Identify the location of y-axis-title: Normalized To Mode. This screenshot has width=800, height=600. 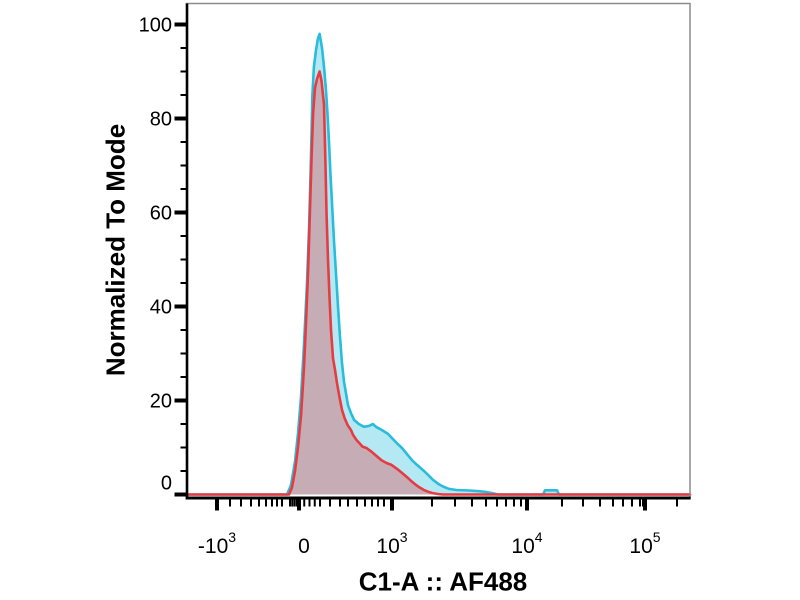
(115, 250).